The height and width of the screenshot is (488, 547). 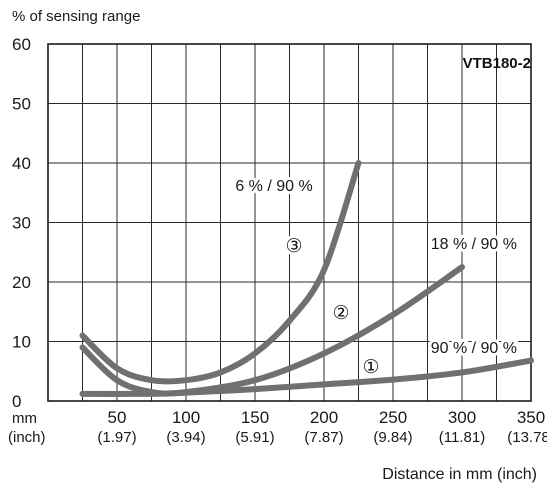 What do you see at coordinates (27, 437) in the screenshot?
I see `x-unit-secondary: (inch)` at bounding box center [27, 437].